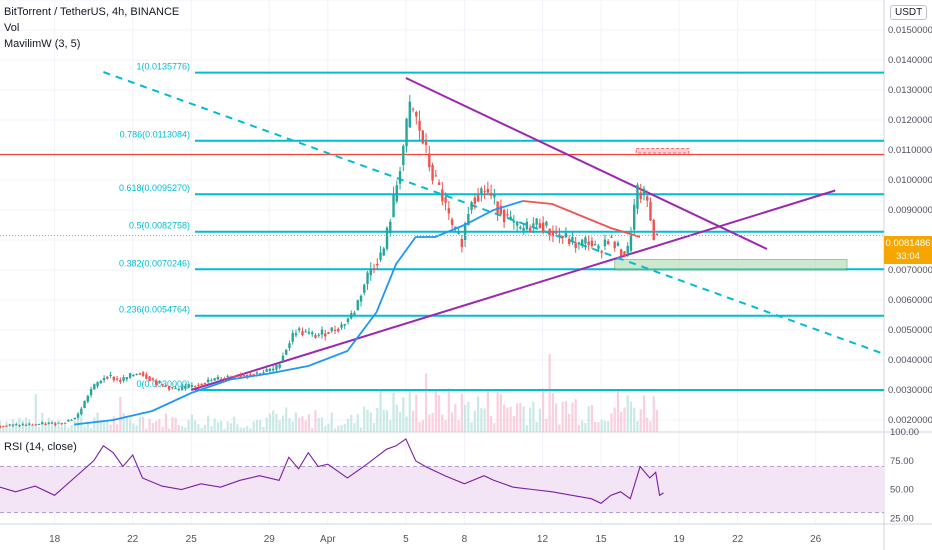 This screenshot has height=550, width=932. I want to click on price-tick-label: 0.0030000, so click(910, 390).